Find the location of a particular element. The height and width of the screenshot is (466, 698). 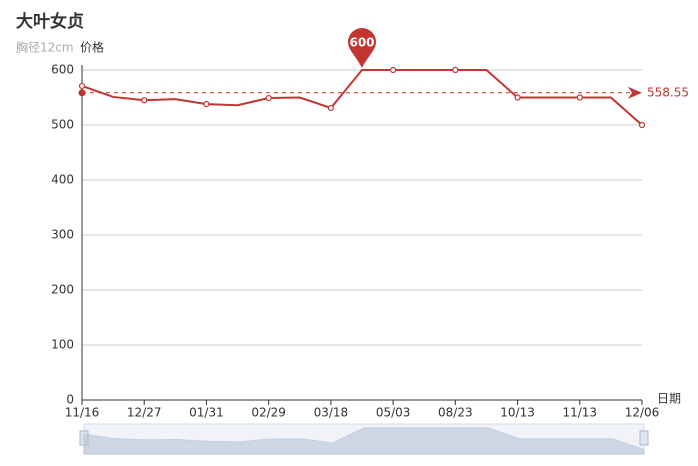

y-tick-label: 0 is located at coordinates (70, 400).